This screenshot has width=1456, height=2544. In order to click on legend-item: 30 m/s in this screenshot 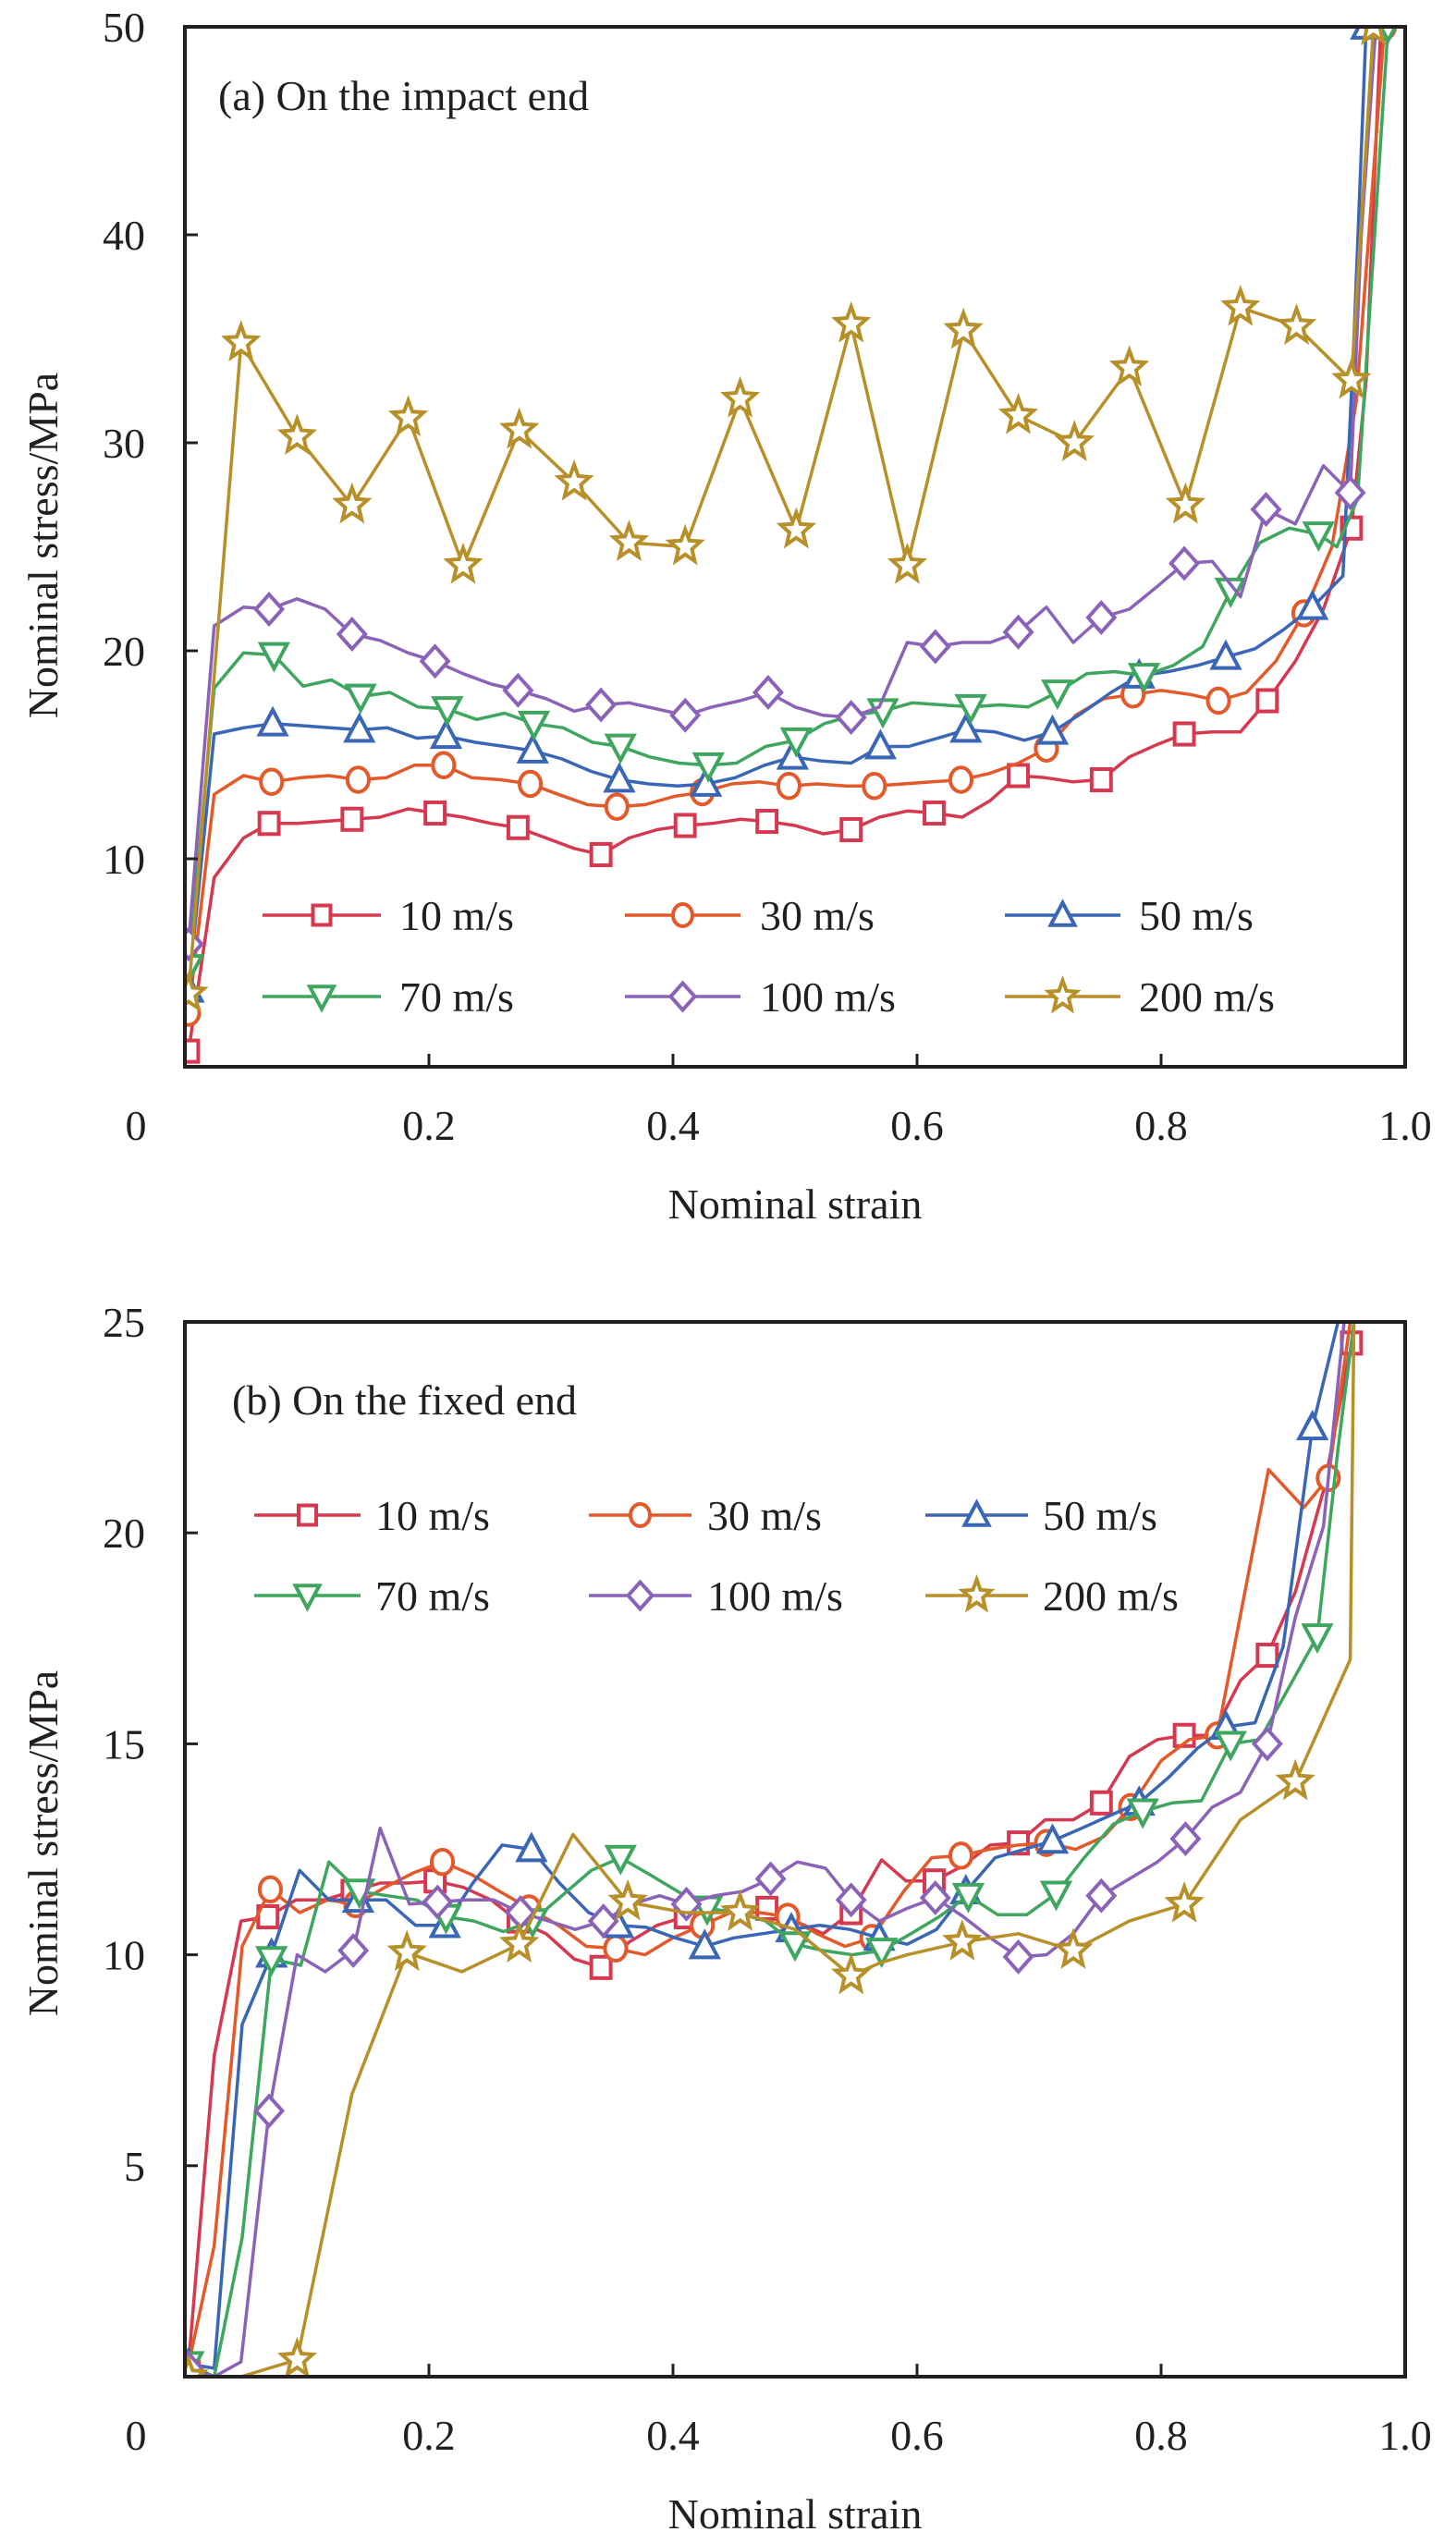, I will do `click(750, 915)`.